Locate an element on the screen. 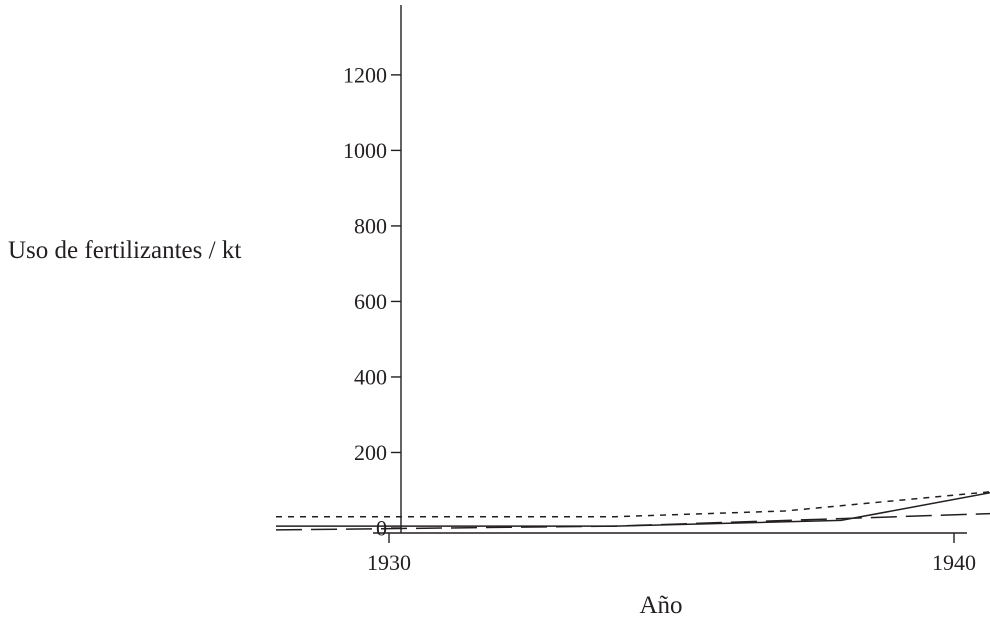 The height and width of the screenshot is (623, 990). series-line-n is located at coordinates (633, 509).